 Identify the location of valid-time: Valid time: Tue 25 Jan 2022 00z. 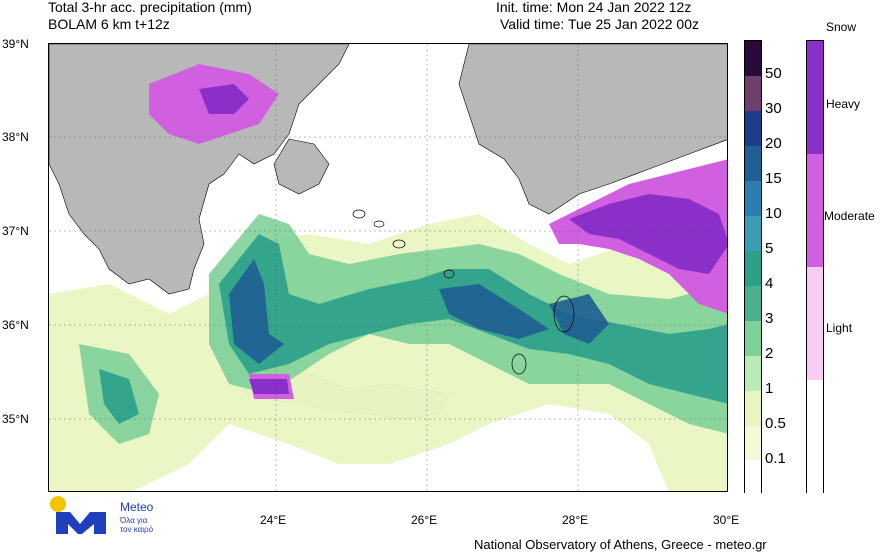
(599, 24).